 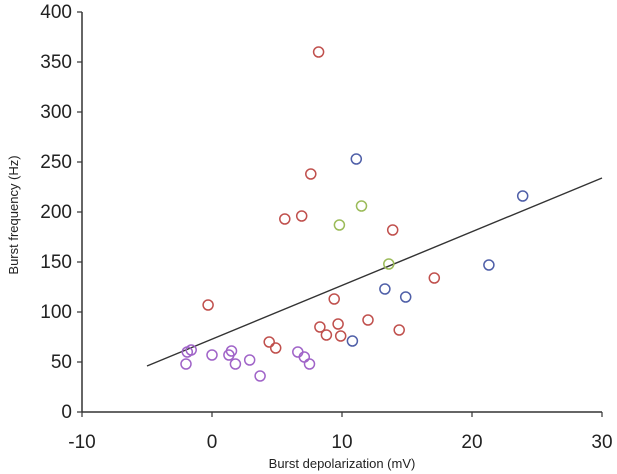 I want to click on y-tick-label: 0, so click(x=66, y=412).